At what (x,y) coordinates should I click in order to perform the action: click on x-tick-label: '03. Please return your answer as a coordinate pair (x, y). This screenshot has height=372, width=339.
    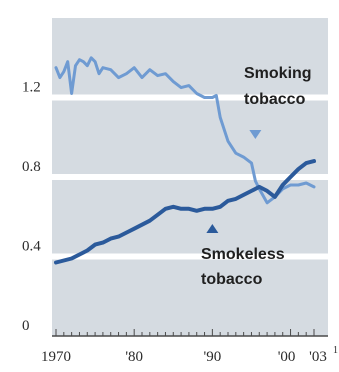
    Looking at the image, I should click on (318, 357).